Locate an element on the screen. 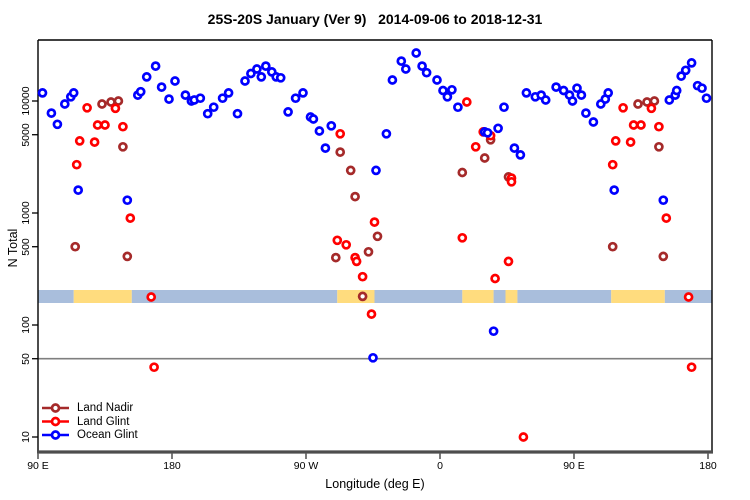  legend-marker-land-glint is located at coordinates (55, 421).